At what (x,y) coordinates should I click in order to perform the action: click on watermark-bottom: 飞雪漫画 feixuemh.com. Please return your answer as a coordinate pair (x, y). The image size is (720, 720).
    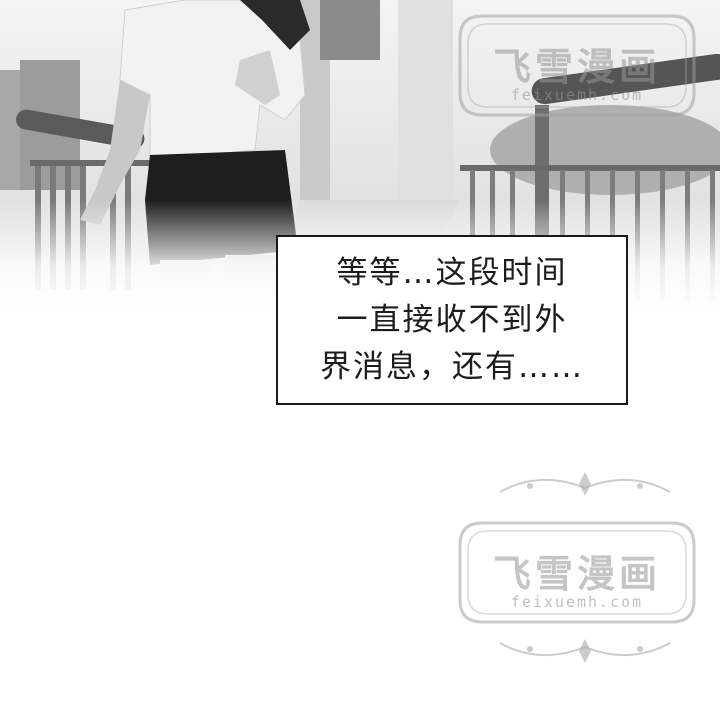
    Looking at the image, I should click on (577, 572).